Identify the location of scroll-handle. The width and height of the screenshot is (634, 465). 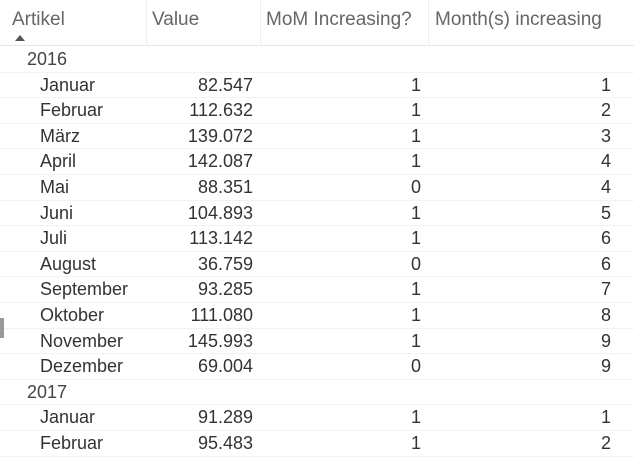
(2, 328).